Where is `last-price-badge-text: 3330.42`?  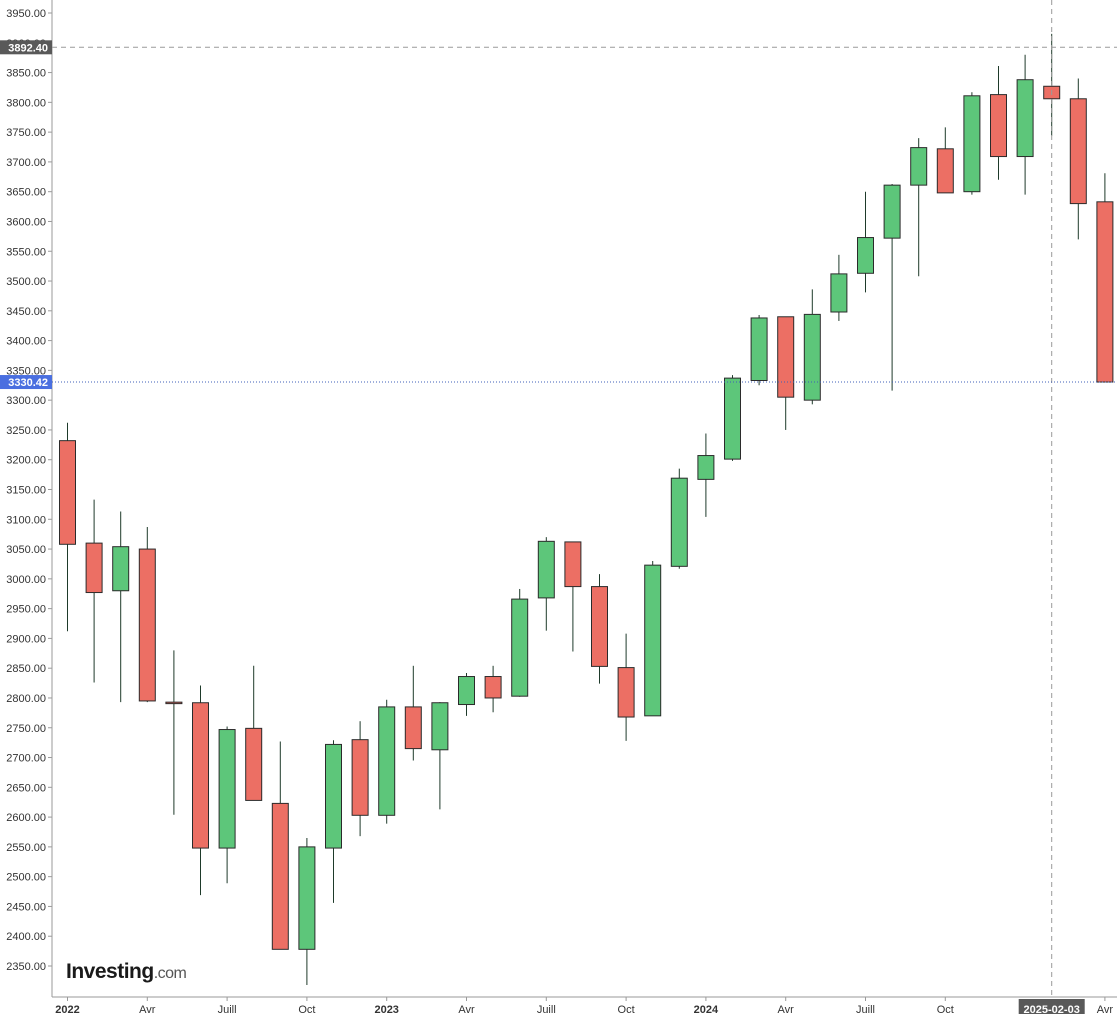
last-price-badge-text: 3330.42 is located at coordinates (28, 383).